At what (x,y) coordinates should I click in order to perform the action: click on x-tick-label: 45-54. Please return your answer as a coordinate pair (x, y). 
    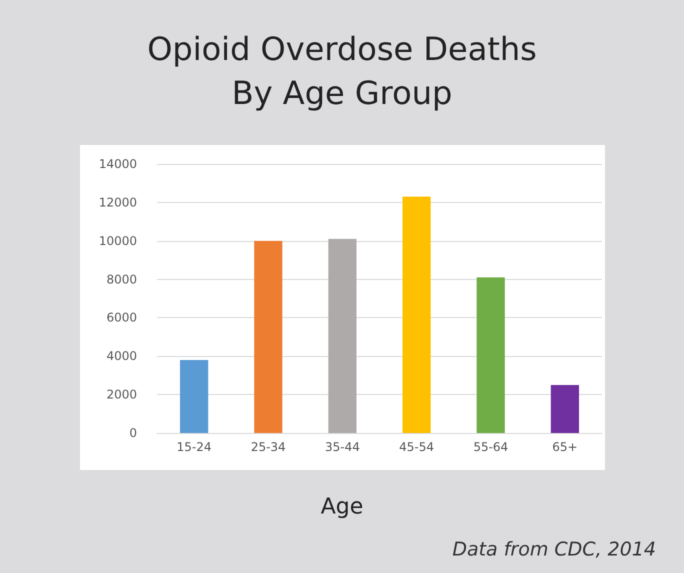
    Looking at the image, I should click on (416, 447).